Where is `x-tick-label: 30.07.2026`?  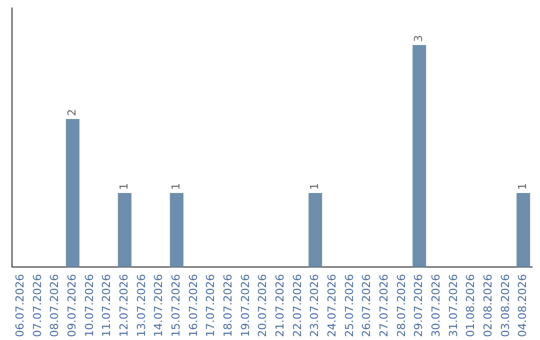
x-tick-label: 30.07.2026 is located at coordinates (436, 306).